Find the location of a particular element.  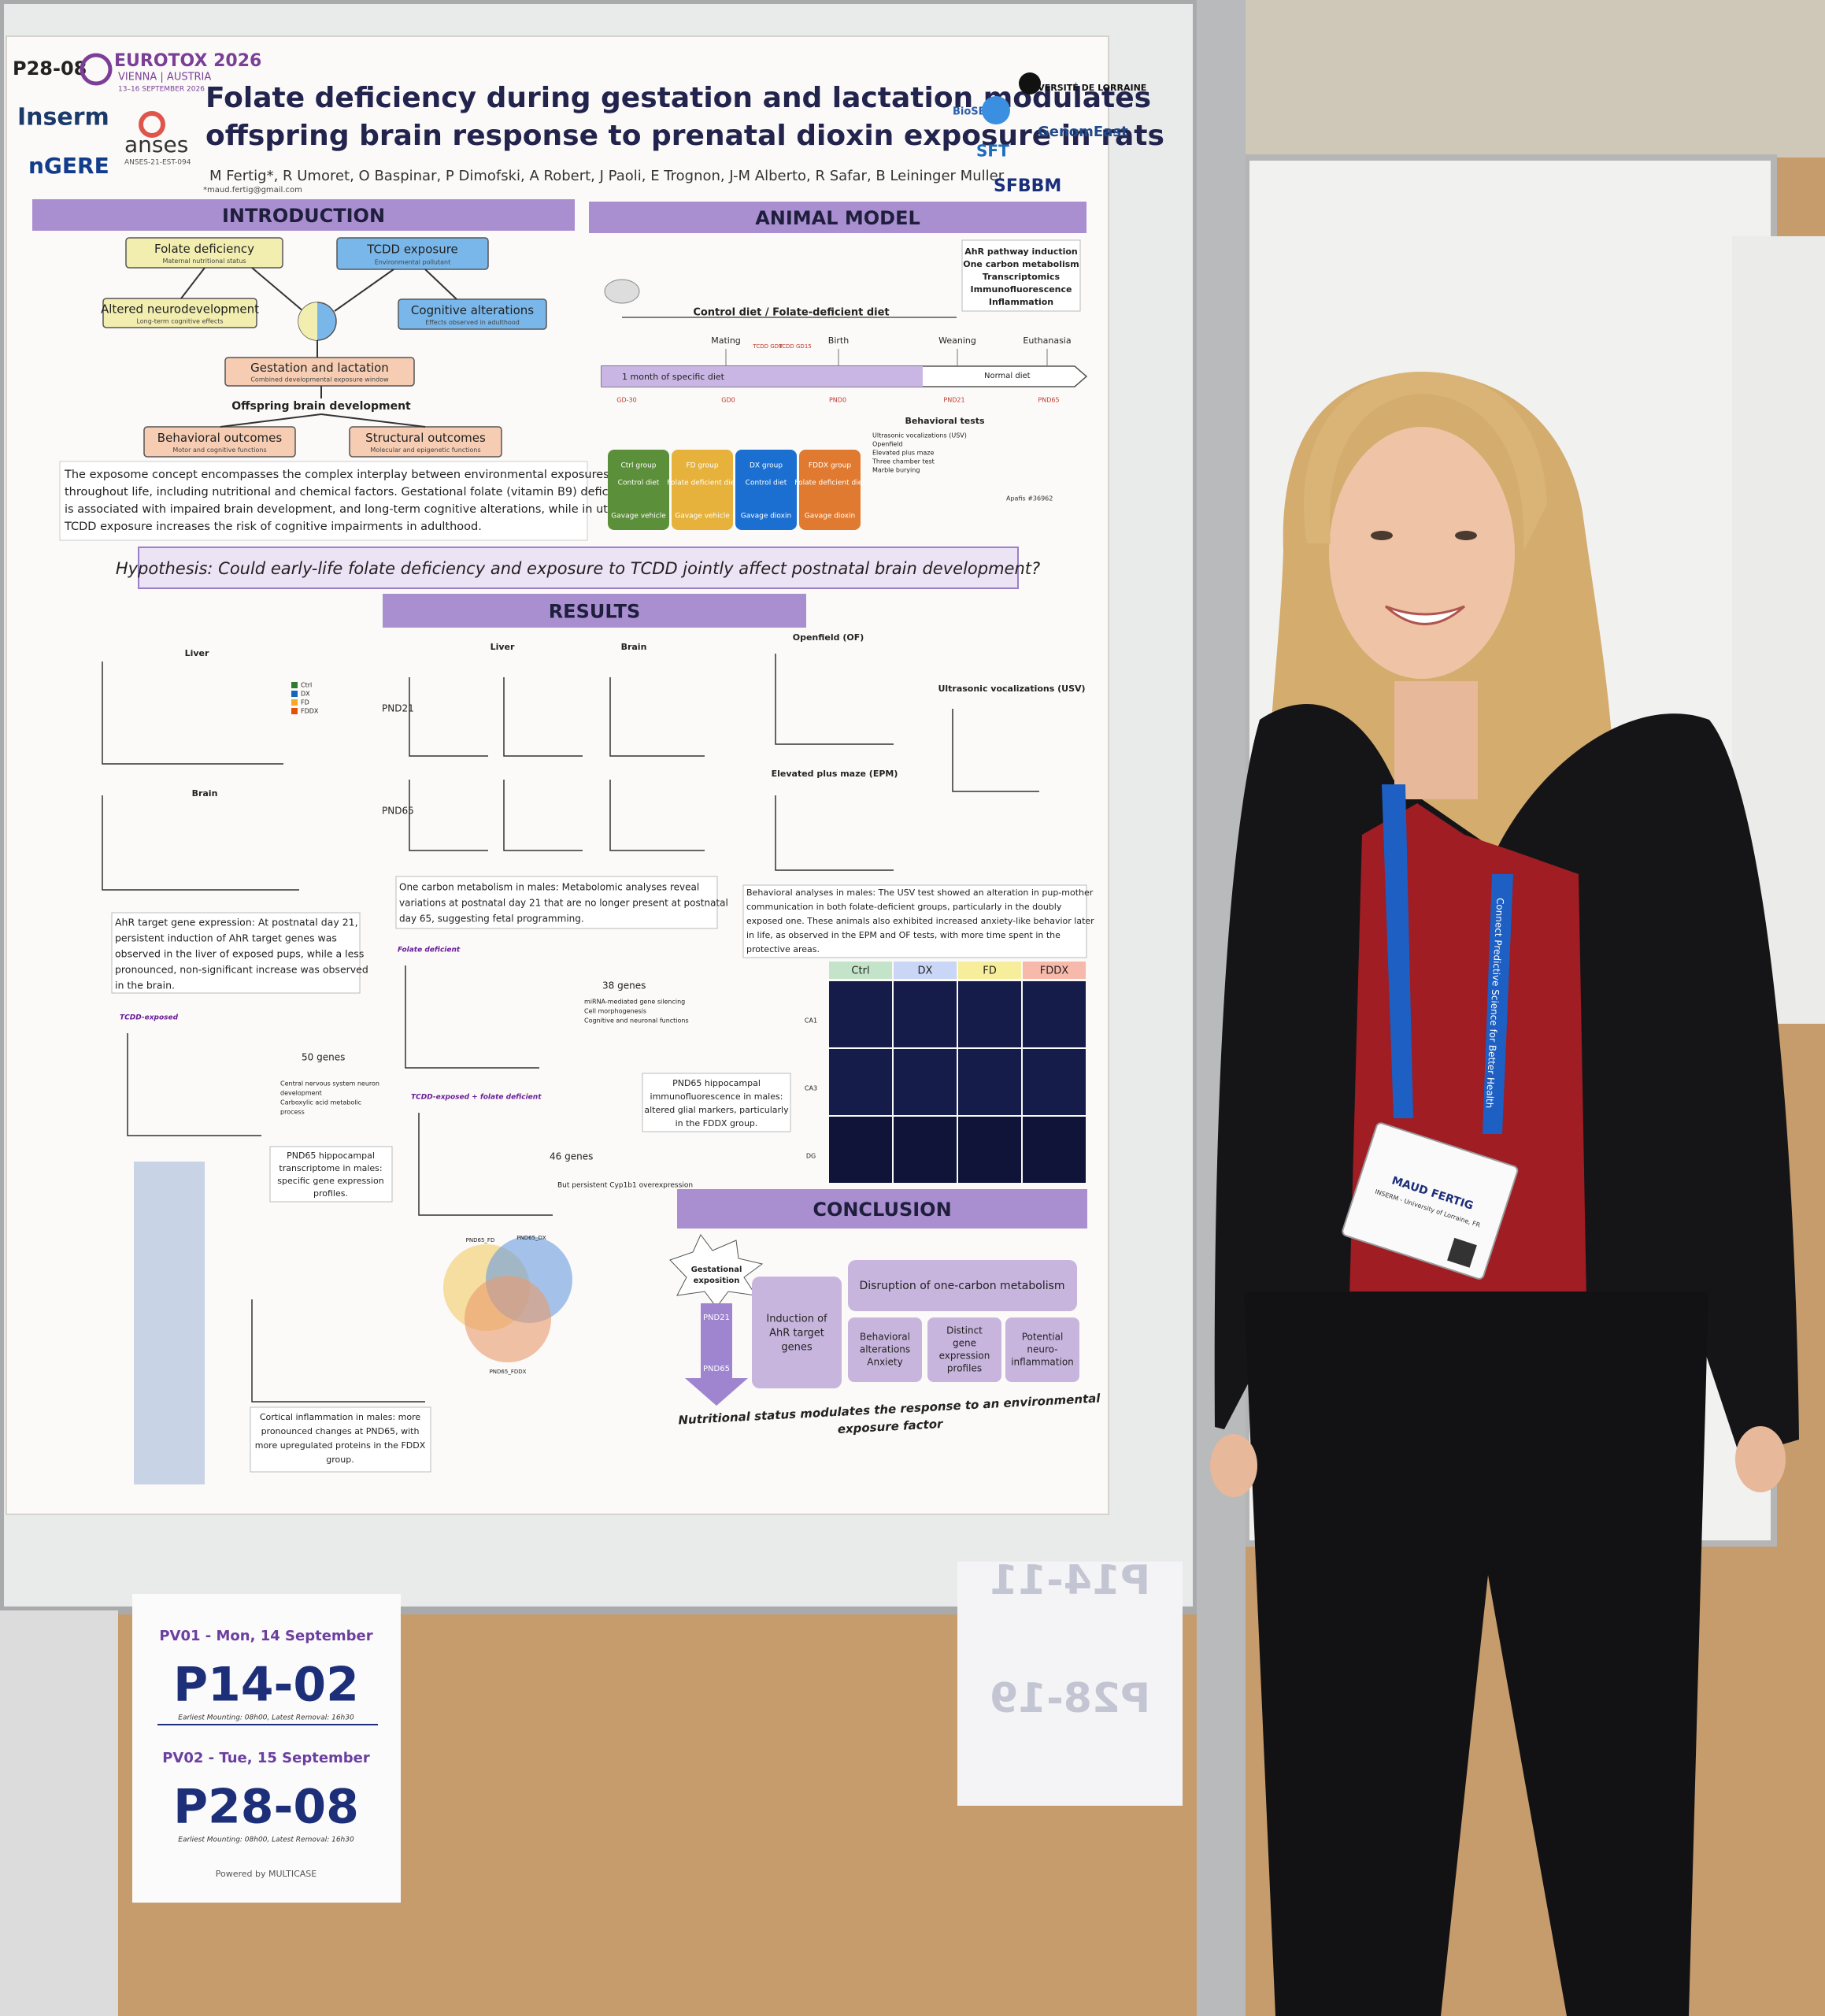

hypothesis-bar is located at coordinates (578, 568).